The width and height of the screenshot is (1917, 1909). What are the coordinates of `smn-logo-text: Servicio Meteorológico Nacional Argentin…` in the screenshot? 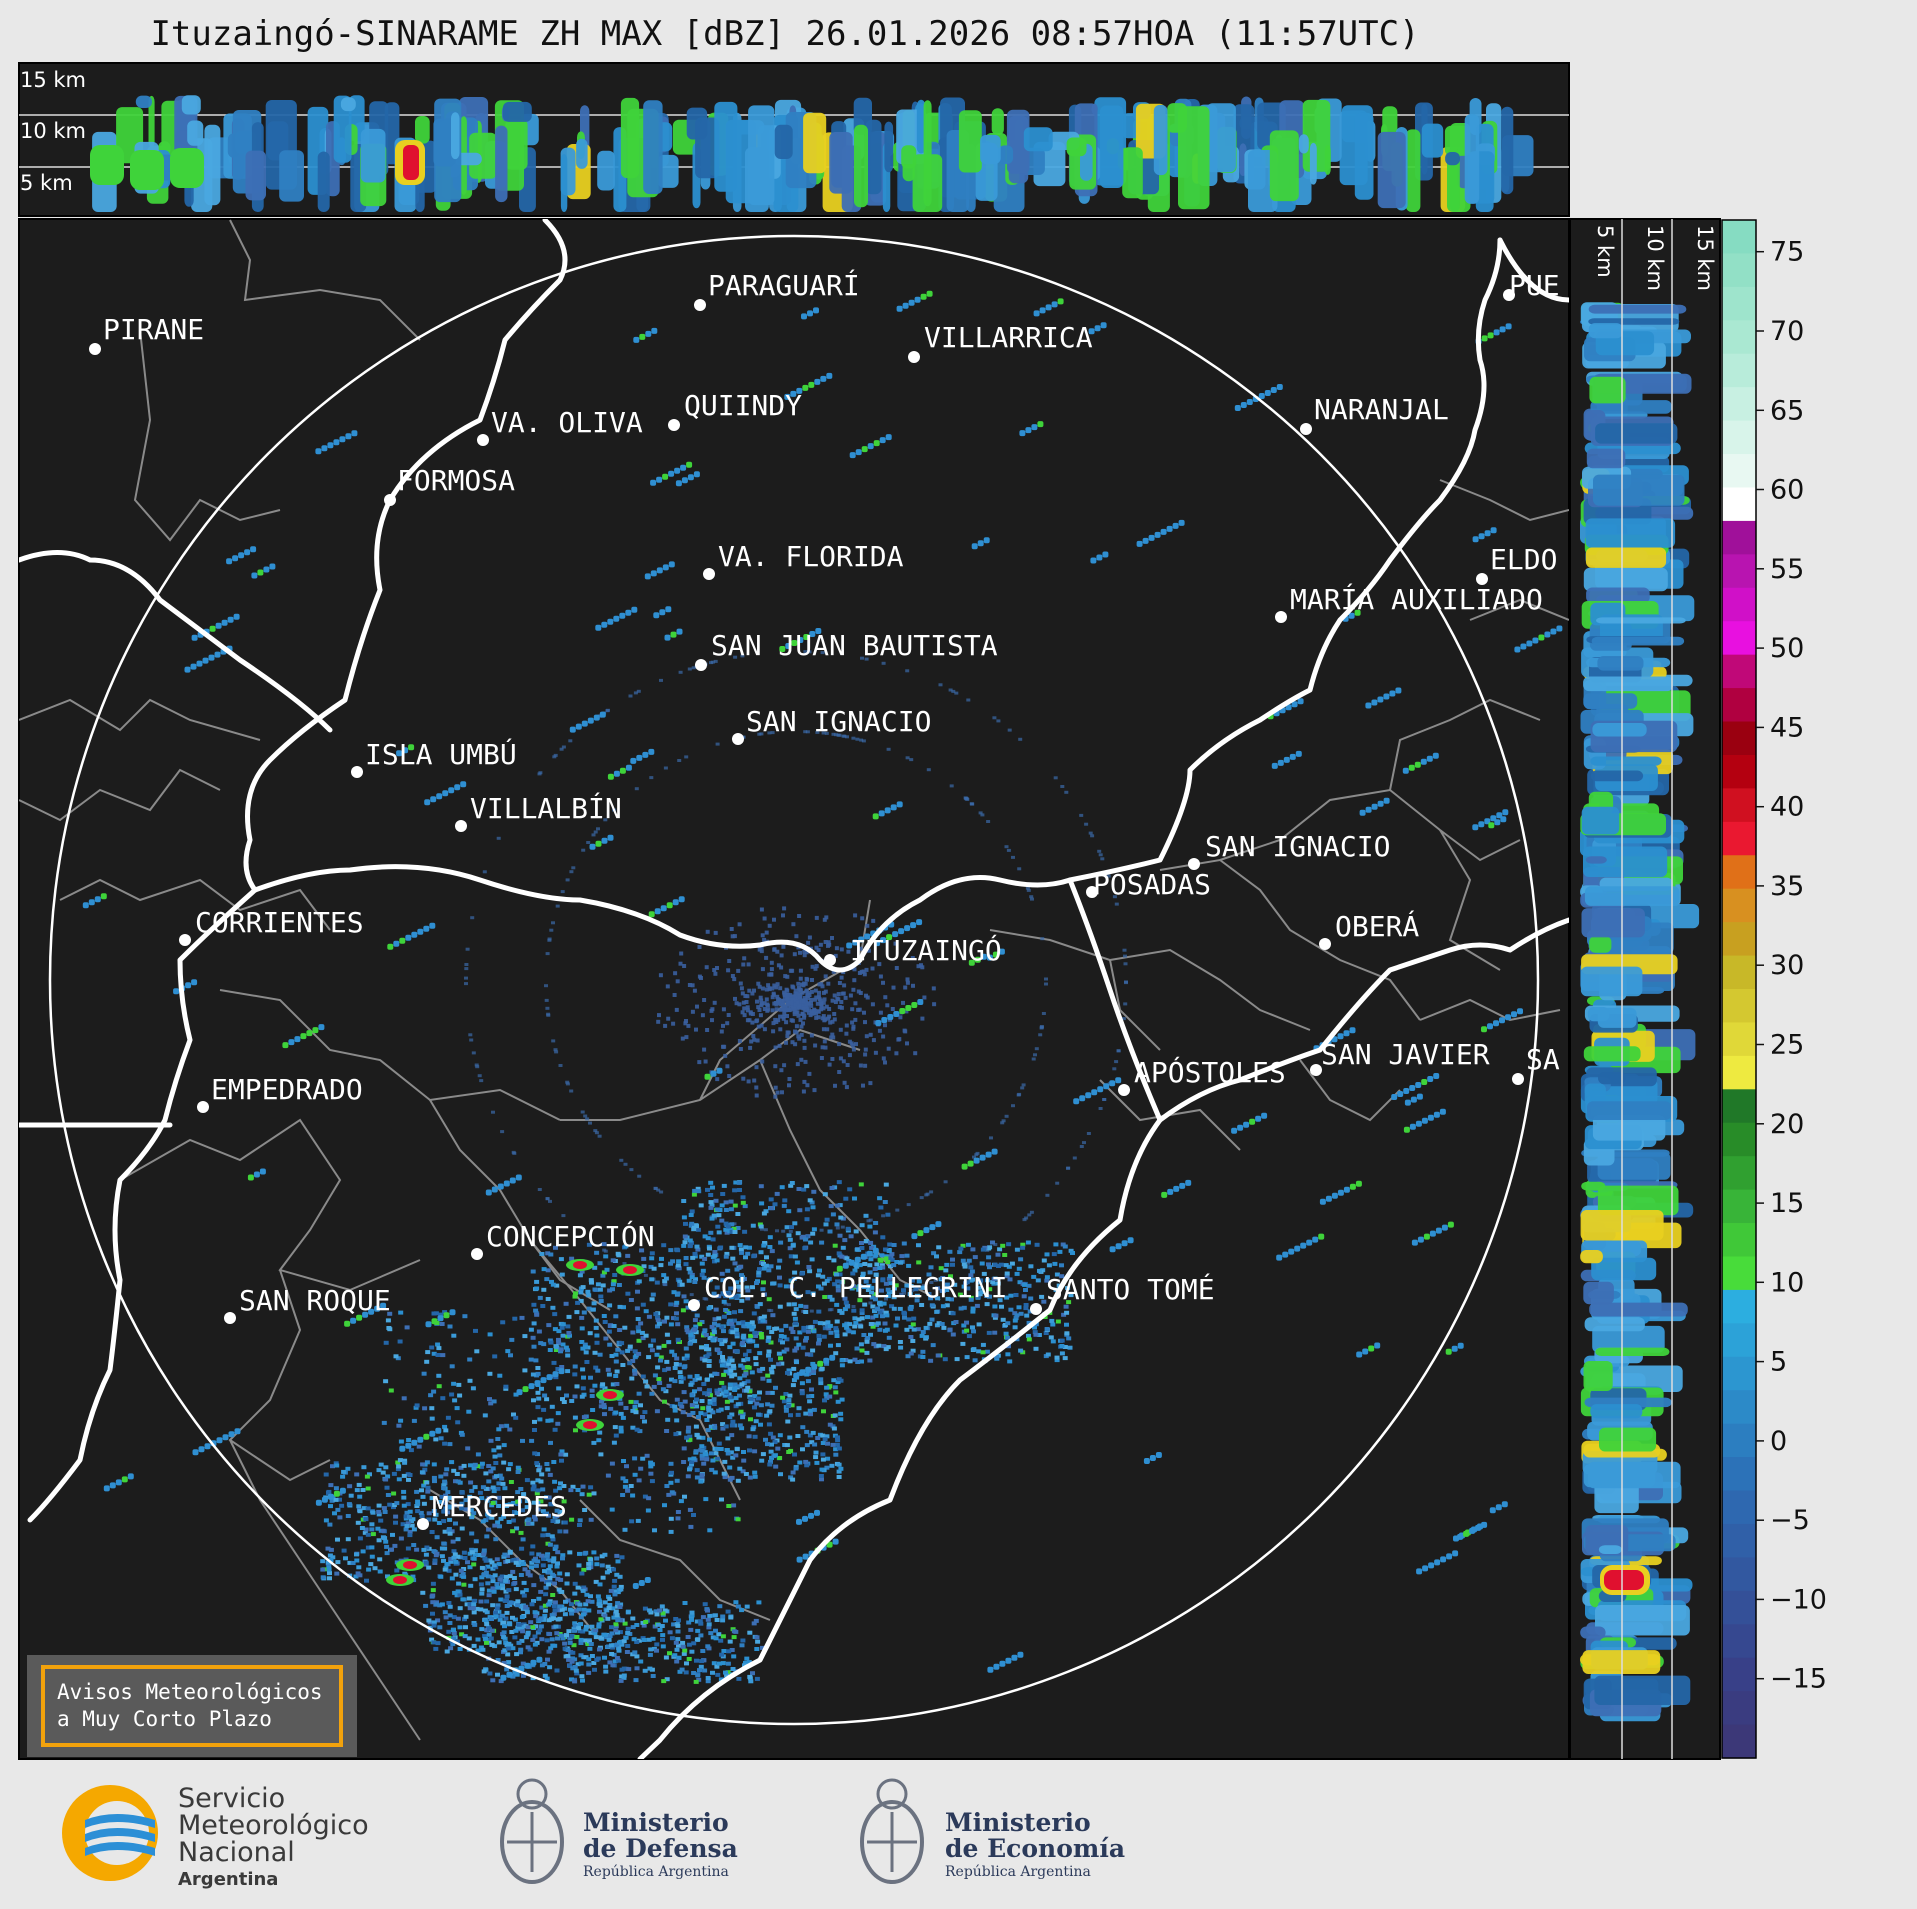 It's located at (273, 1839).